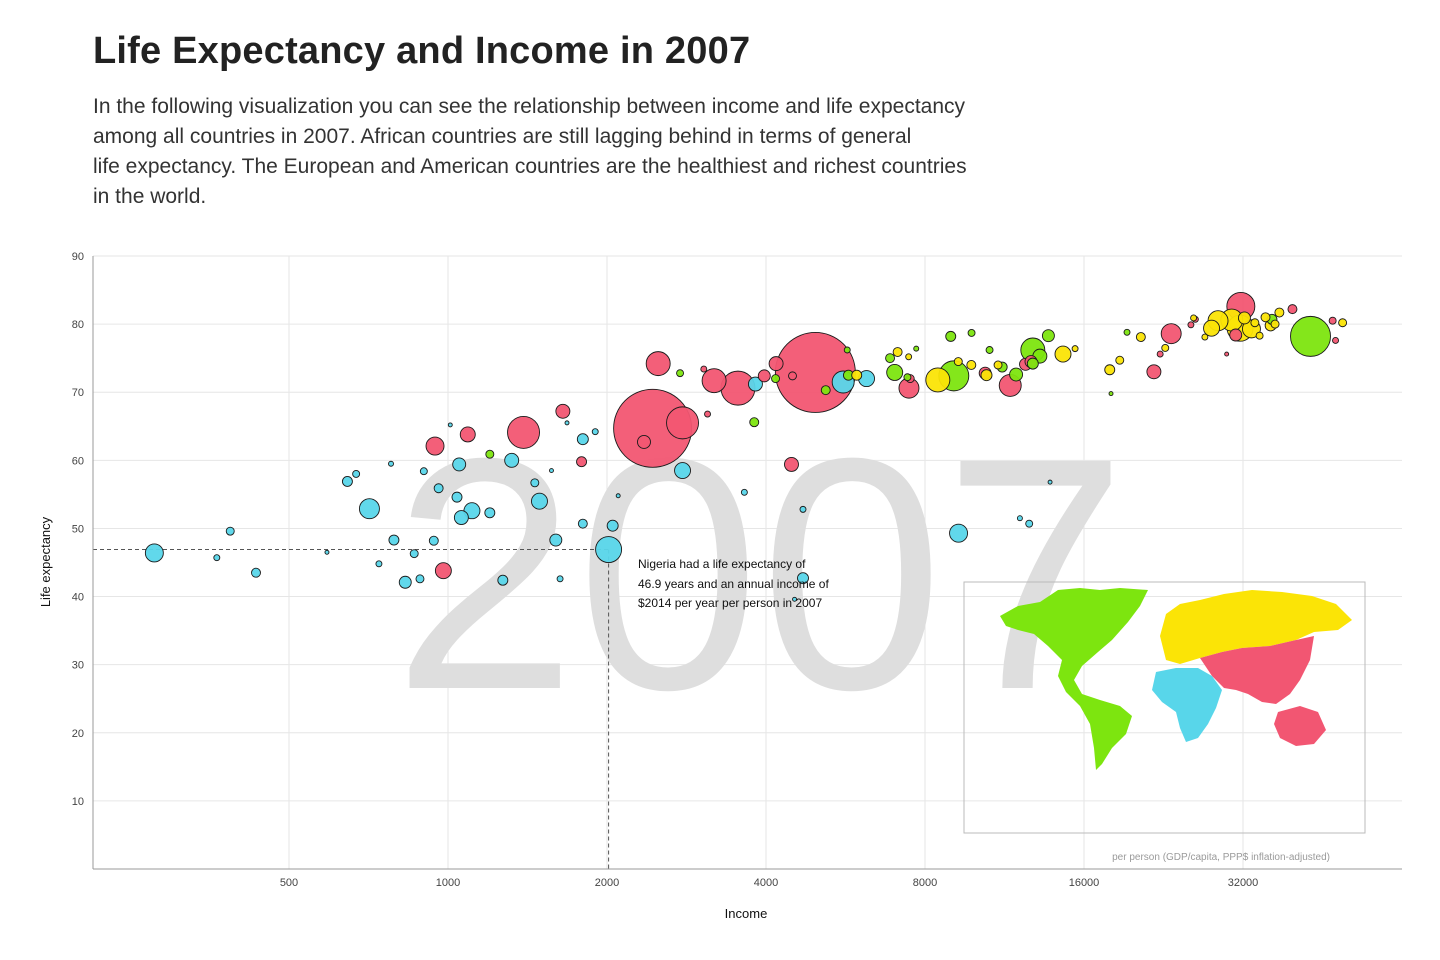  I want to click on inset-map-frame, so click(1164, 707).